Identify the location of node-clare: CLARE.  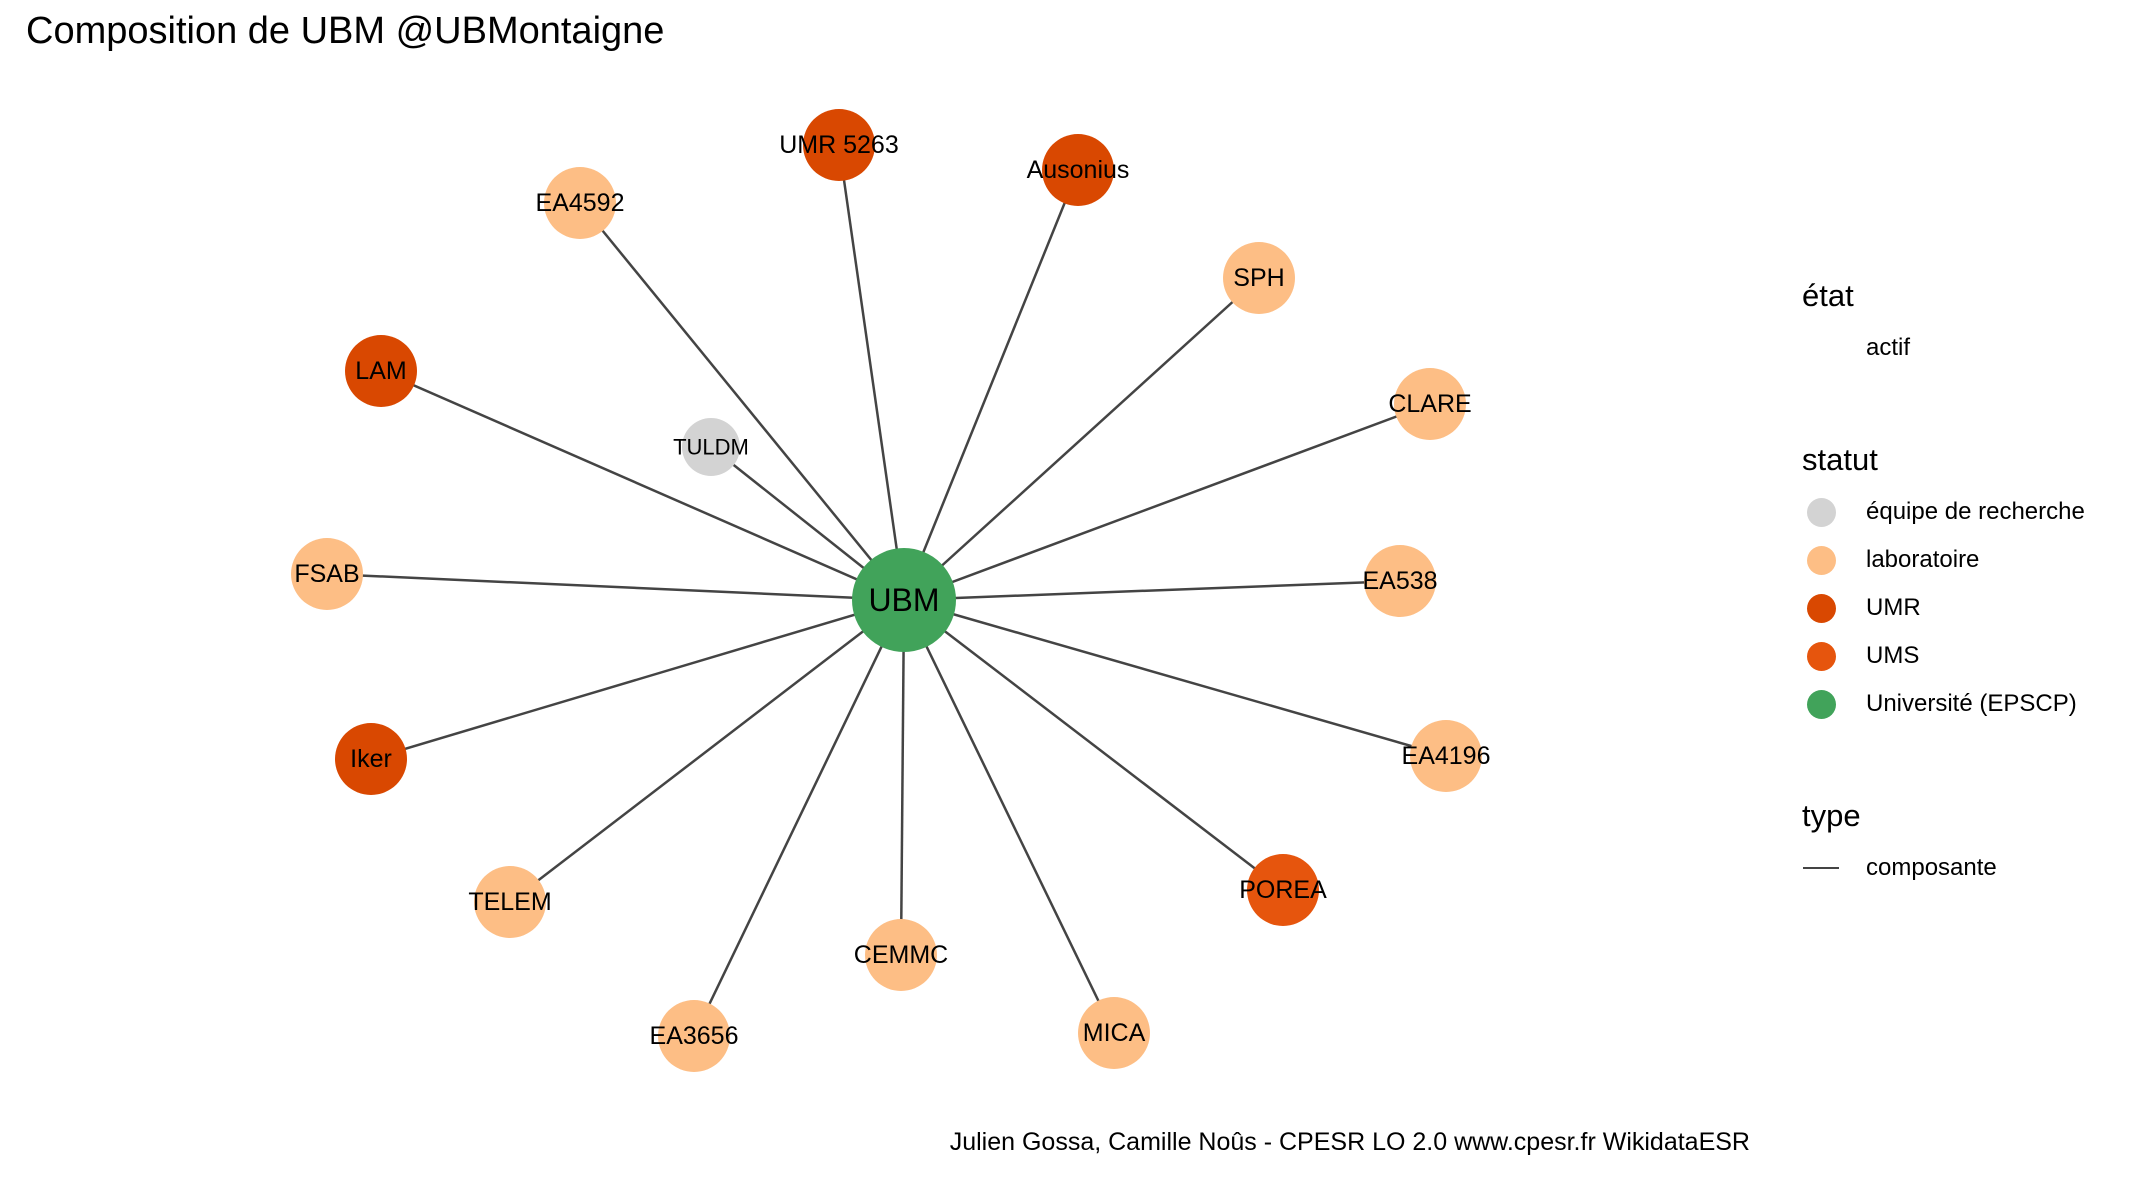
(1430, 404).